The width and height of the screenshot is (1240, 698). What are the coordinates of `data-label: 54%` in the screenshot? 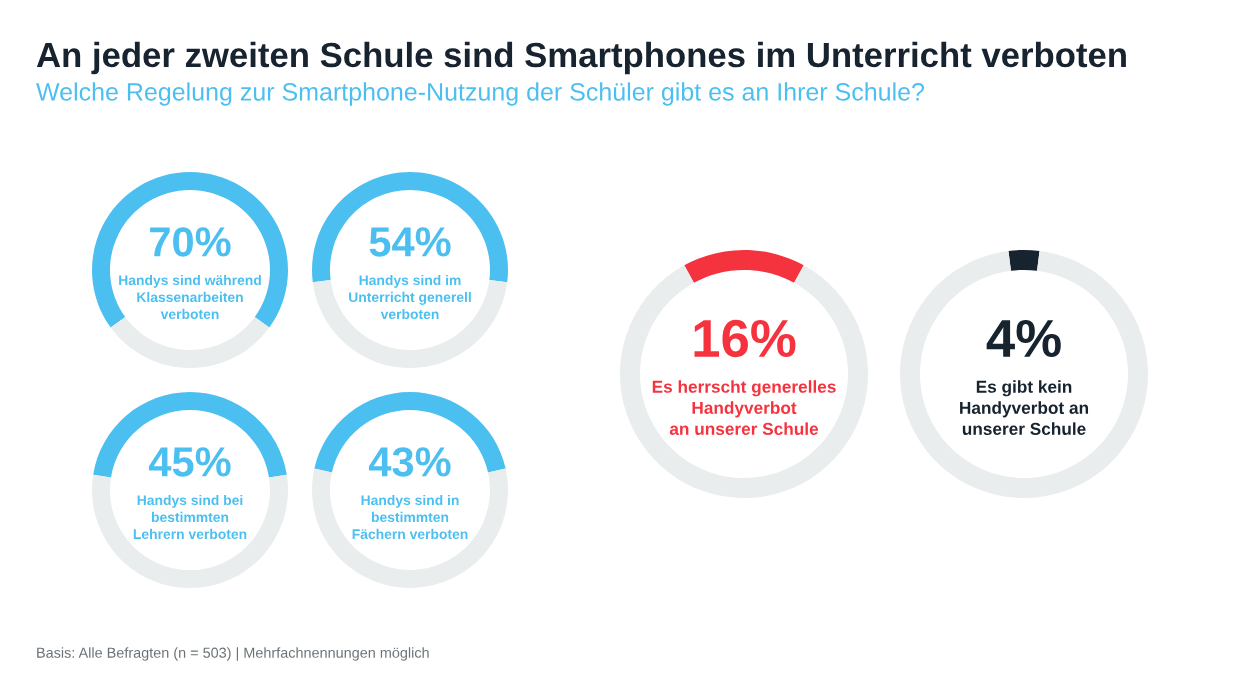 It's located at (410, 242).